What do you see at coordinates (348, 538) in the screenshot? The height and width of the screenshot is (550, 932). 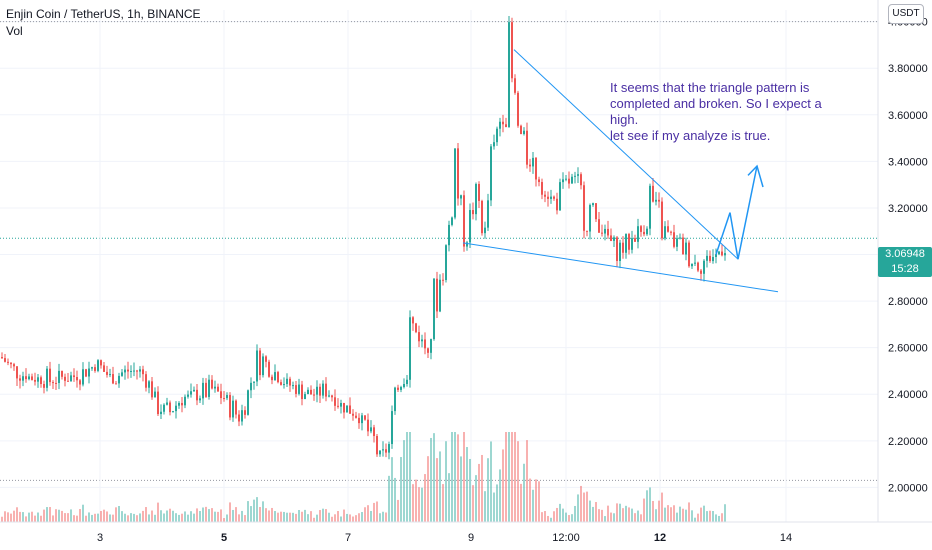 I see `x-tick-label: 7` at bounding box center [348, 538].